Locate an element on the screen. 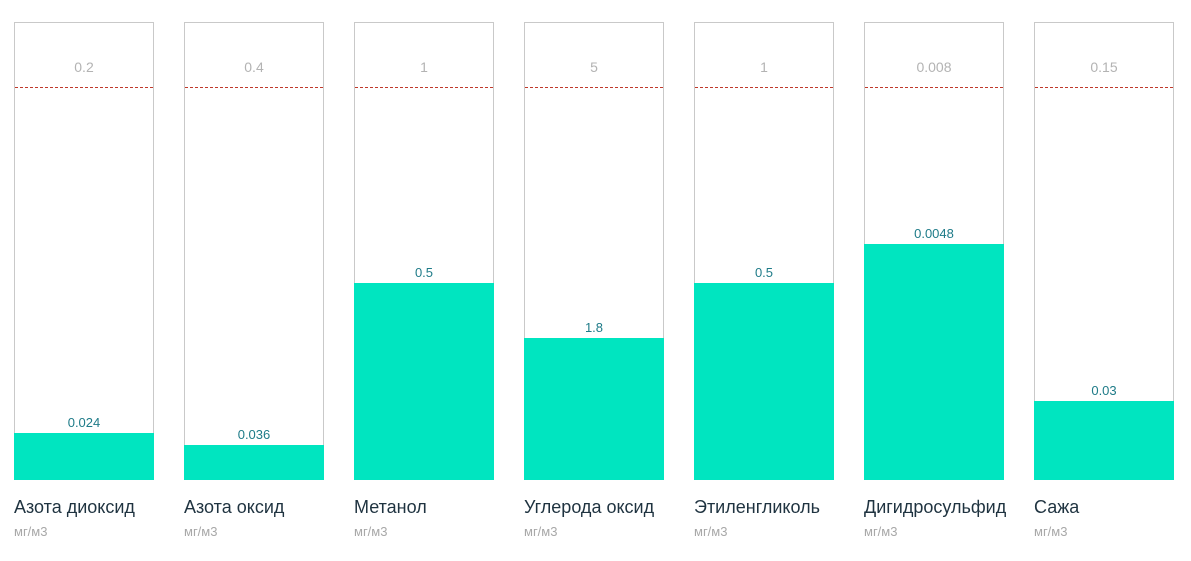  gauge-box: 0.4 0.036 is located at coordinates (254, 251).